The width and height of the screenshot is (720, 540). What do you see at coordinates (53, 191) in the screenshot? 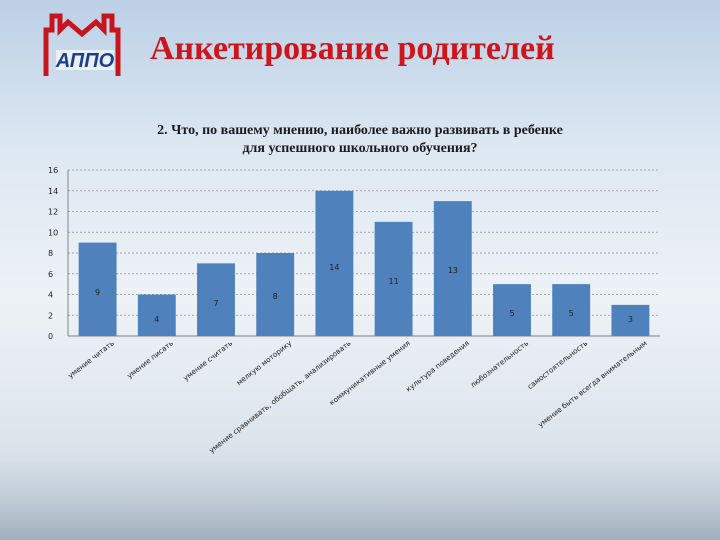
I see `y-tick-label-14: 14` at bounding box center [53, 191].